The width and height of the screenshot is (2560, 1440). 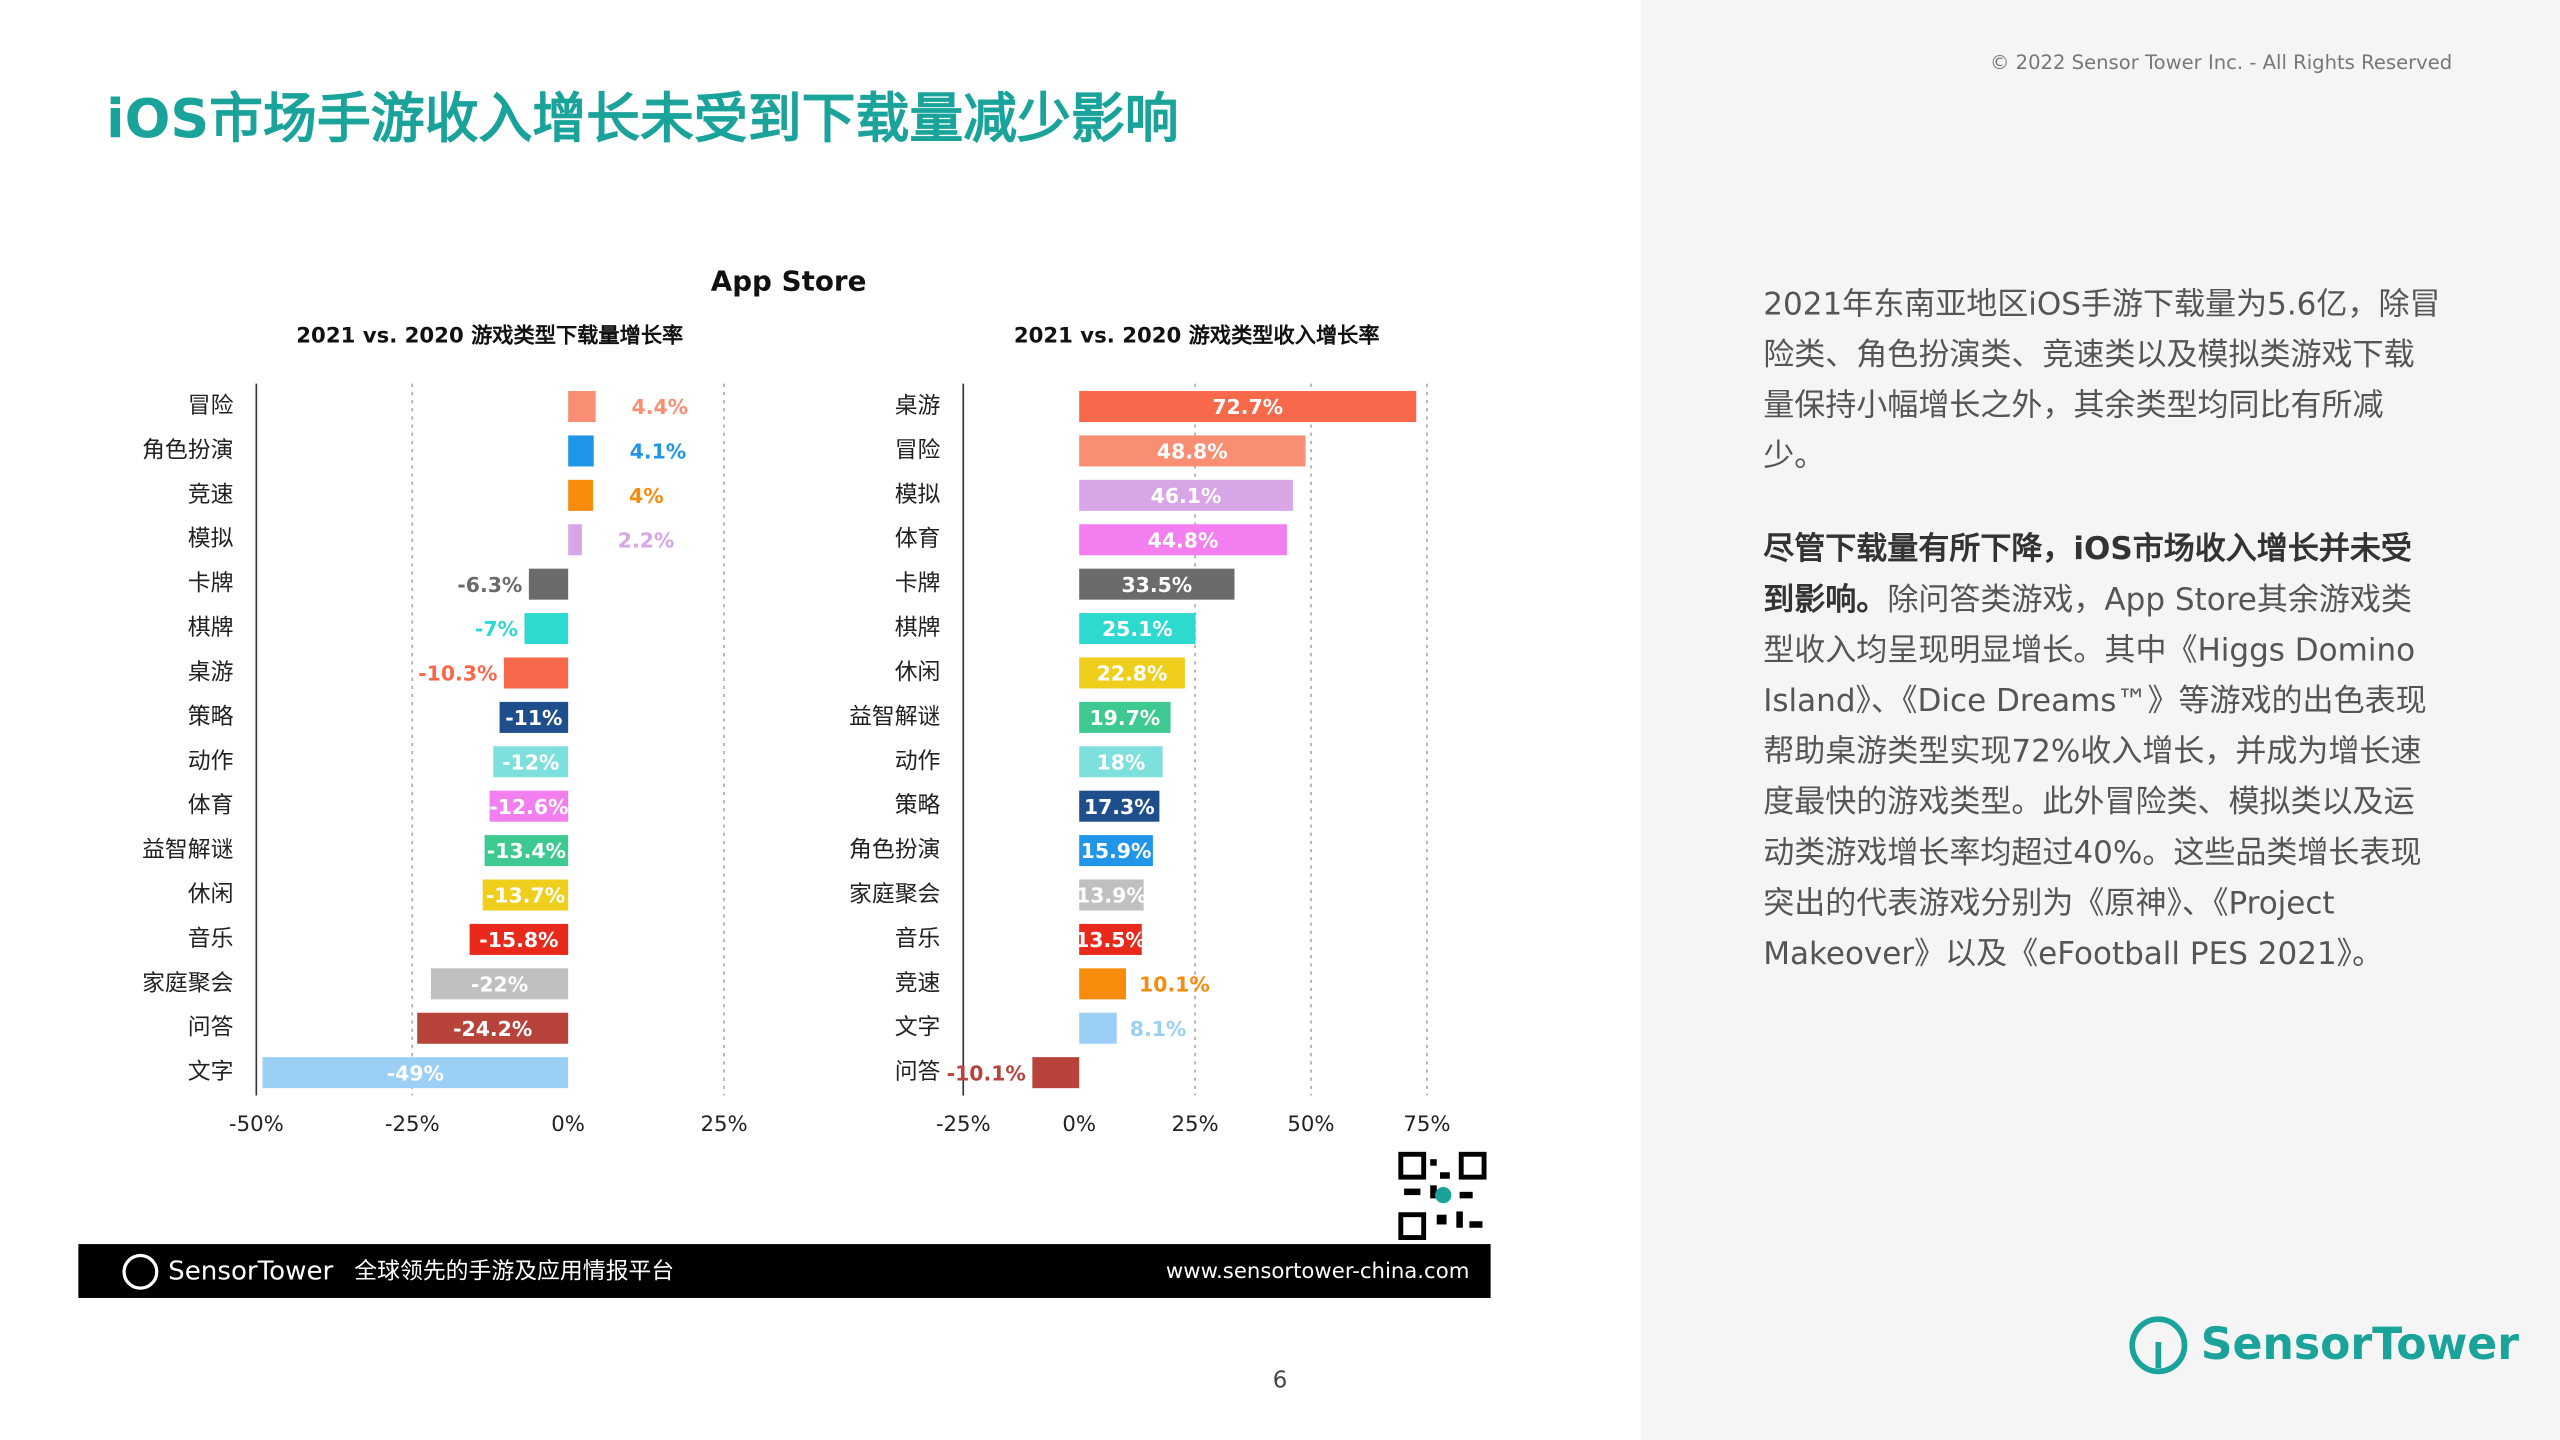 I want to click on page-number: 6, so click(x=1280, y=1381).